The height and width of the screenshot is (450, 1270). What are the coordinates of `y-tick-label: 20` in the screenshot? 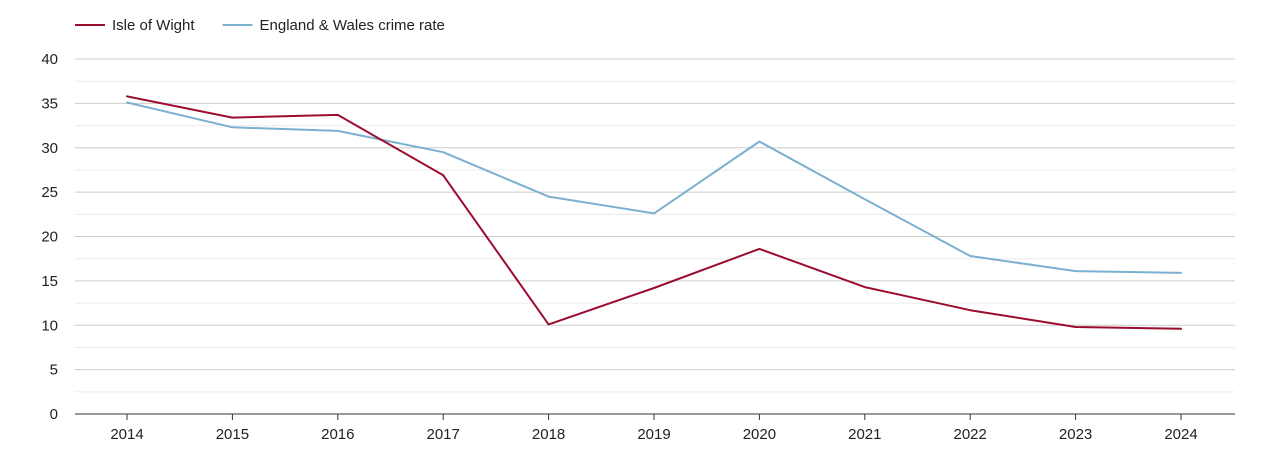 It's located at (49, 237).